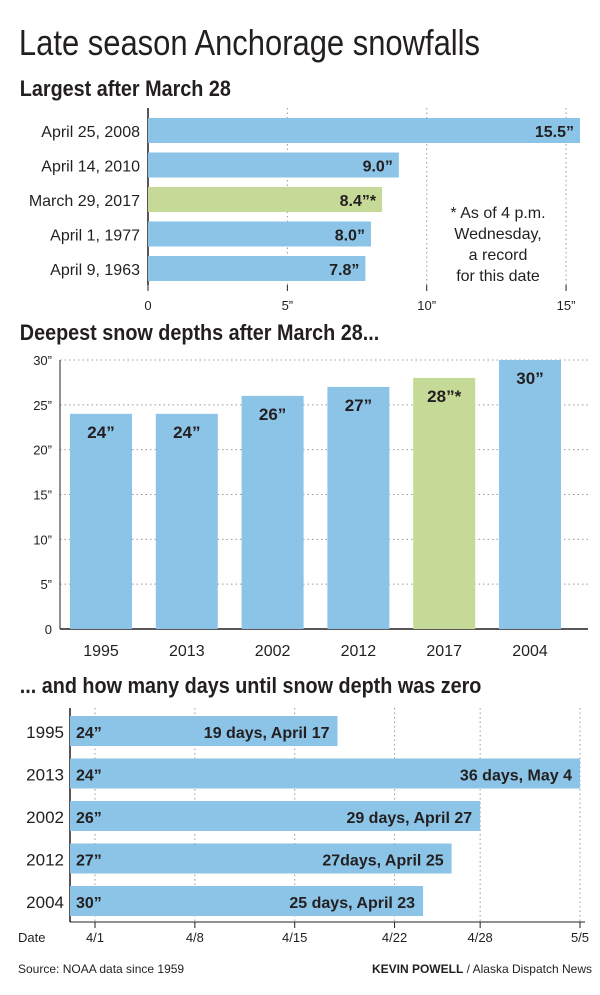 The width and height of the screenshot is (600, 995). I want to click on chart3-value-label: 19 days, April 17, so click(267, 733).